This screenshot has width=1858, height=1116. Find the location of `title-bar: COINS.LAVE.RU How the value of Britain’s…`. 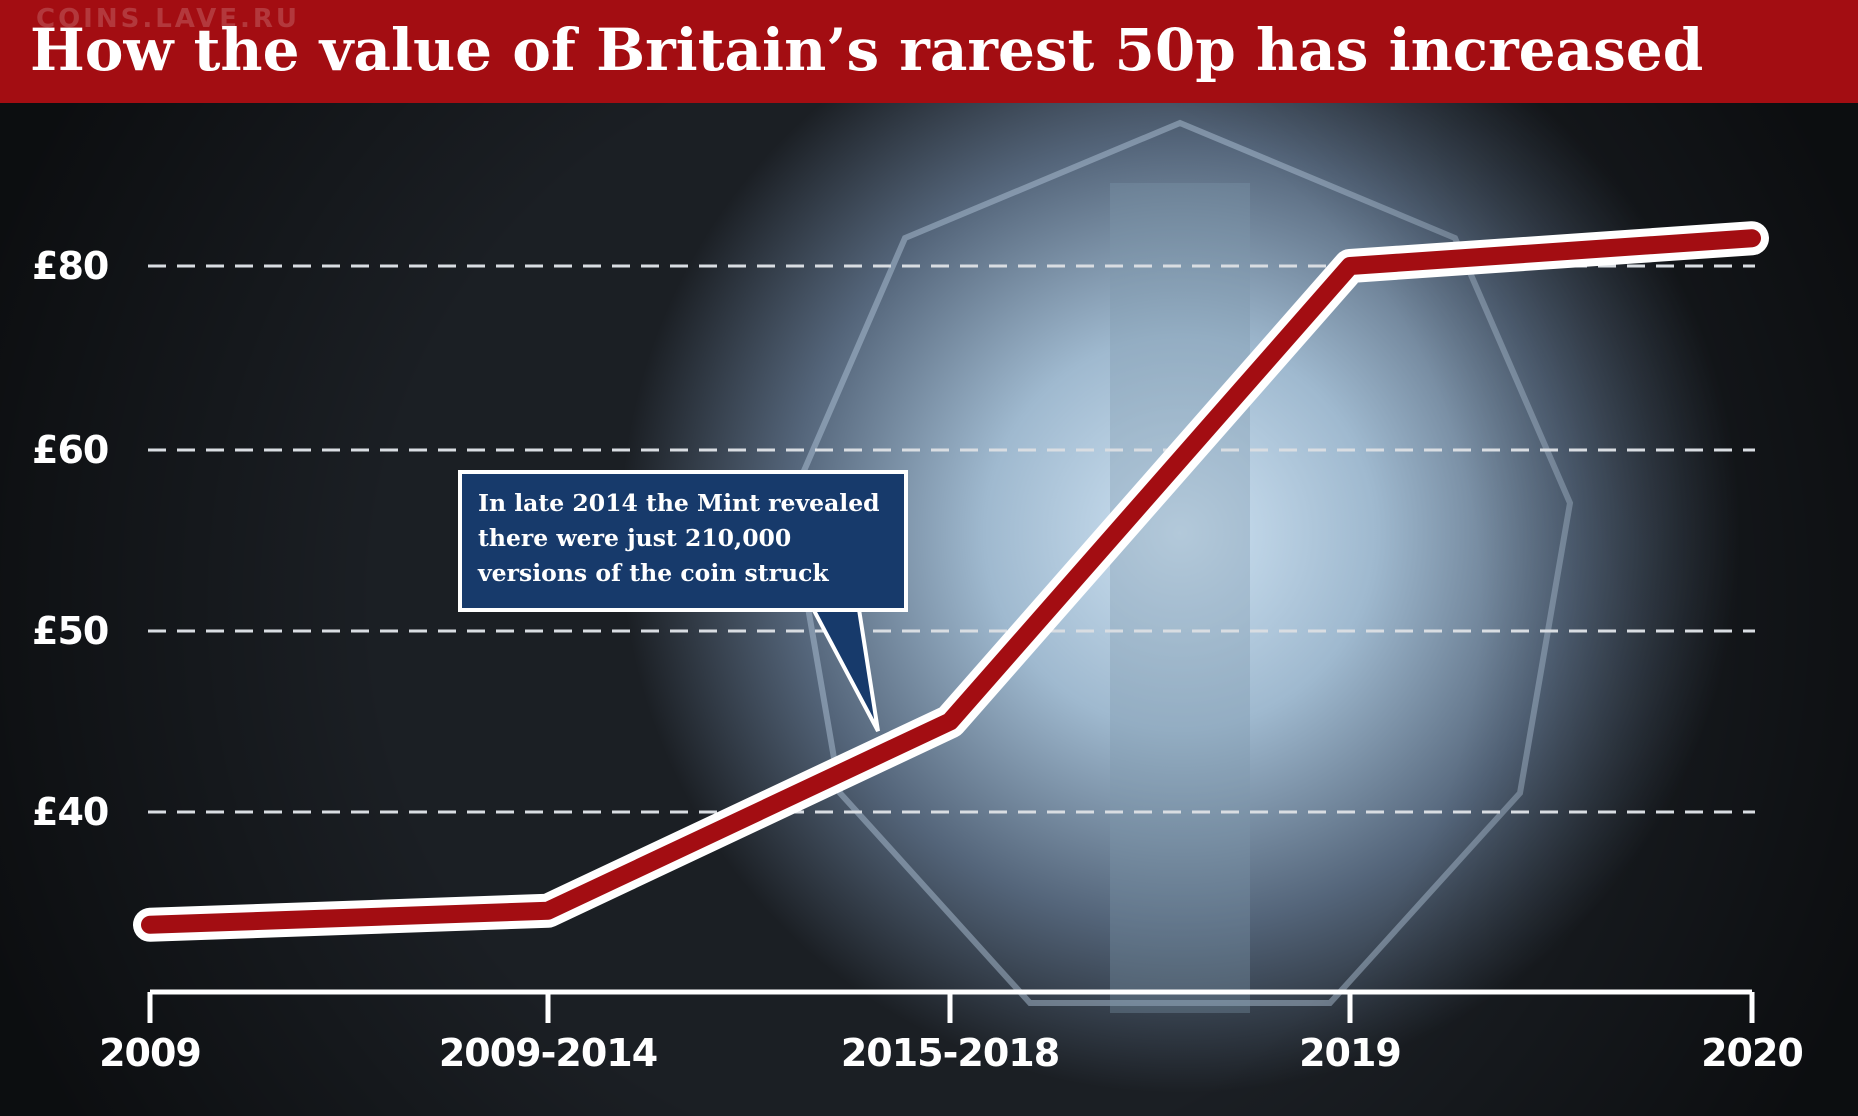

title-bar: COINS.LAVE.RU How the value of Britain’s… is located at coordinates (929, 51).